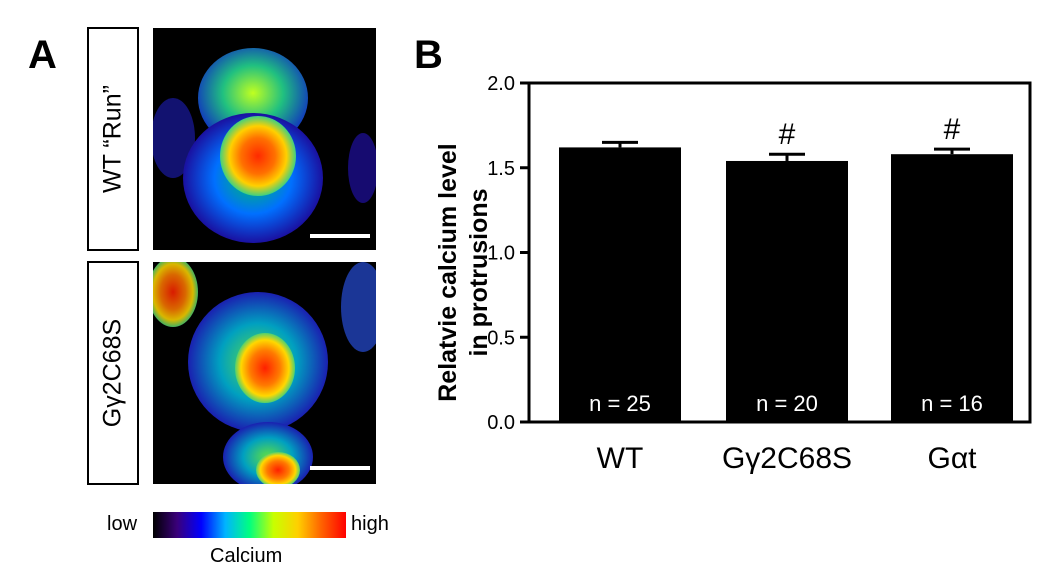 The image size is (1052, 573). I want to click on colorbar-low-label: low, so click(122, 524).